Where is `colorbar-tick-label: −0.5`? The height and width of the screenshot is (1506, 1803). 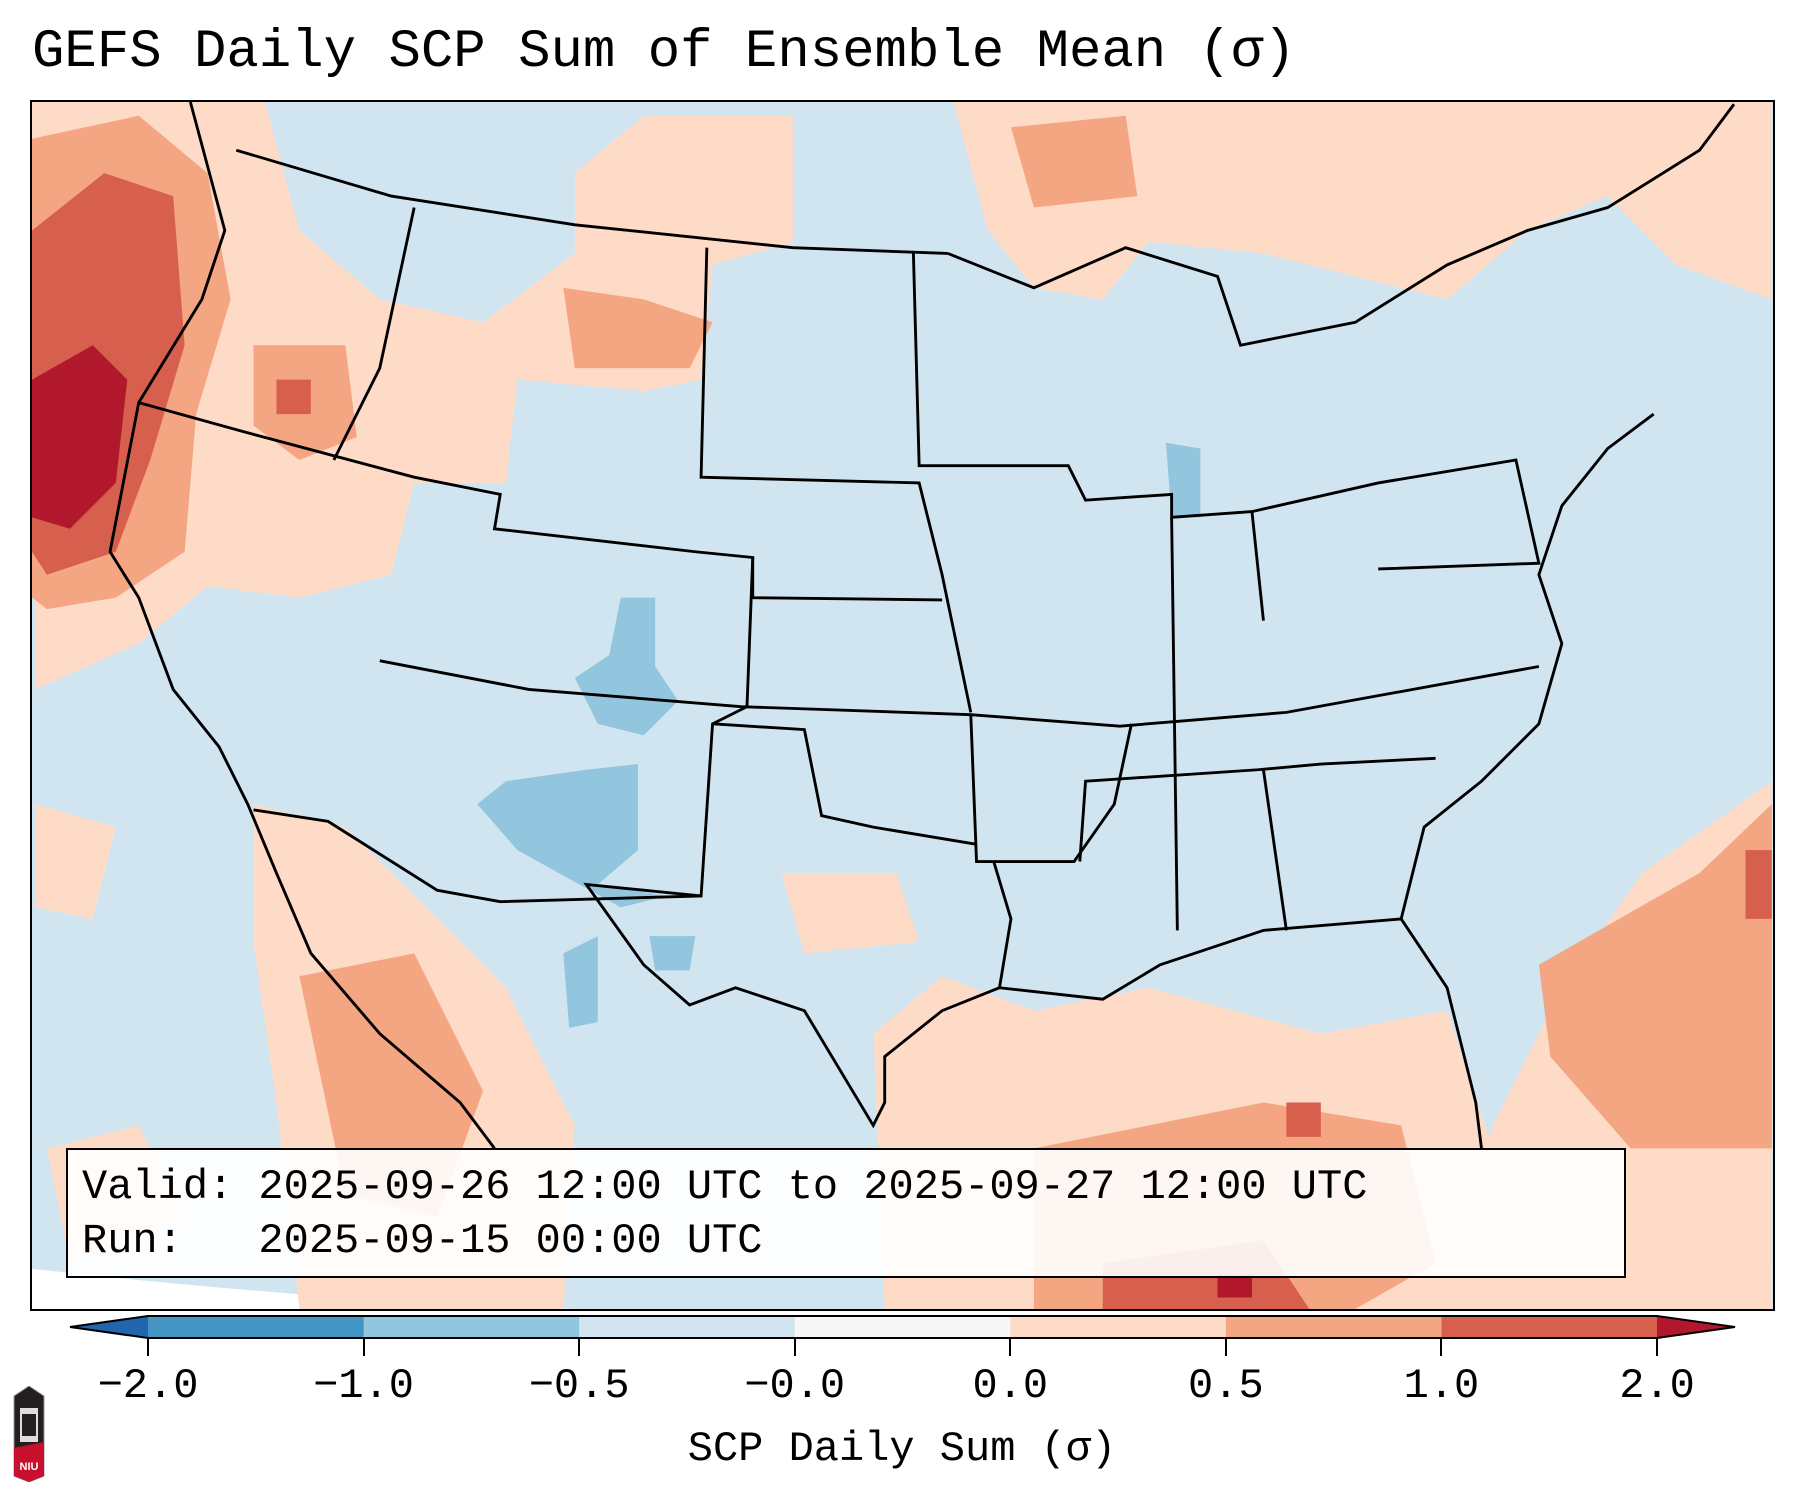
colorbar-tick-label: −0.5 is located at coordinates (579, 1386).